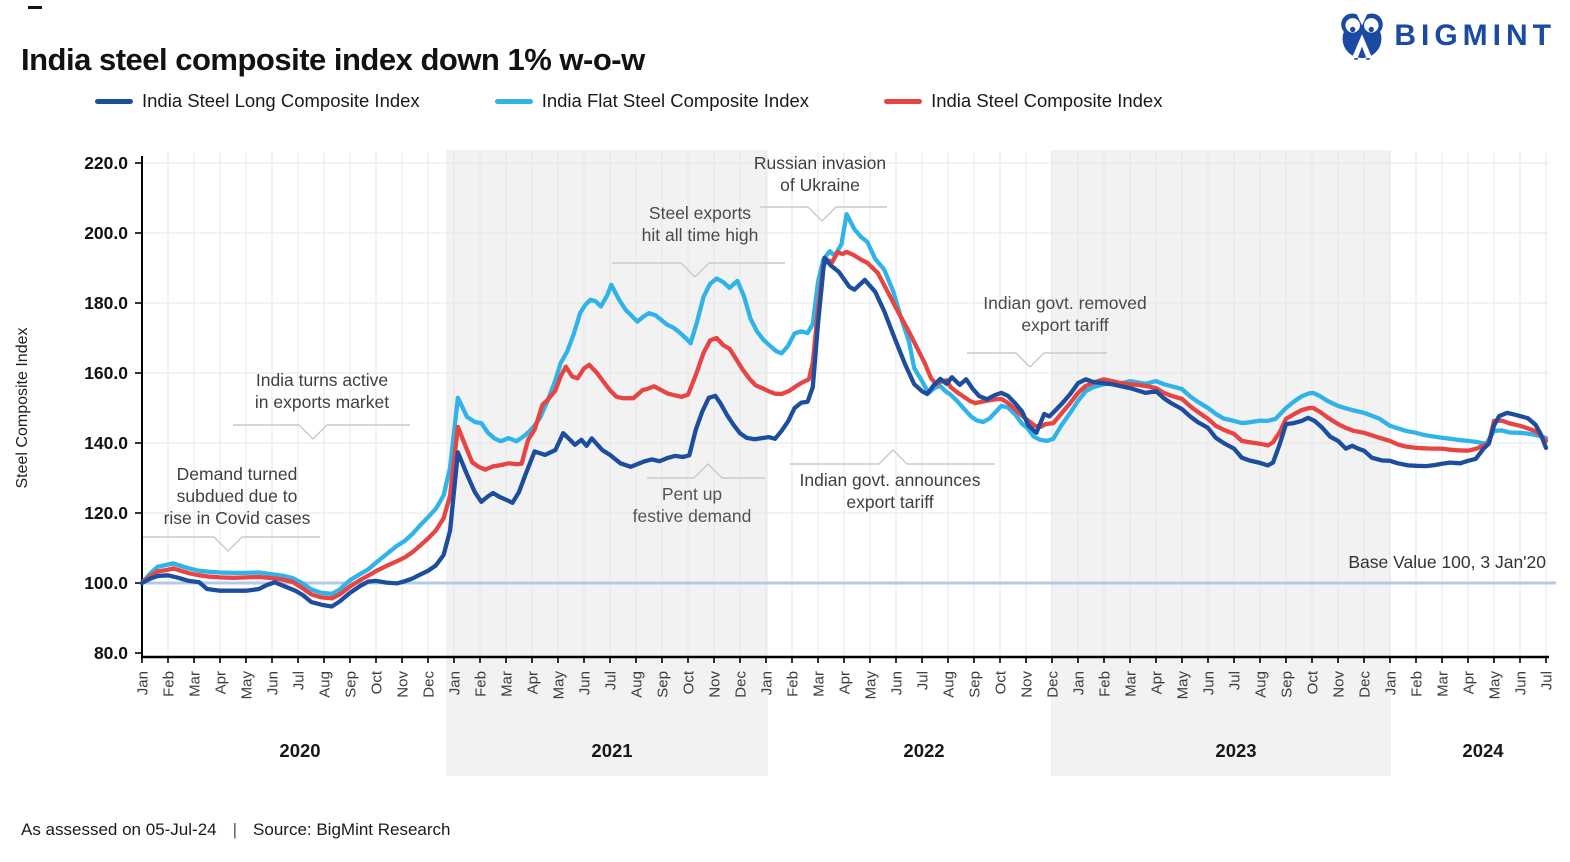  Describe the element at coordinates (1447, 562) in the screenshot. I see `annotation-base-value: Base Value 100, 3 Jan'20` at that location.